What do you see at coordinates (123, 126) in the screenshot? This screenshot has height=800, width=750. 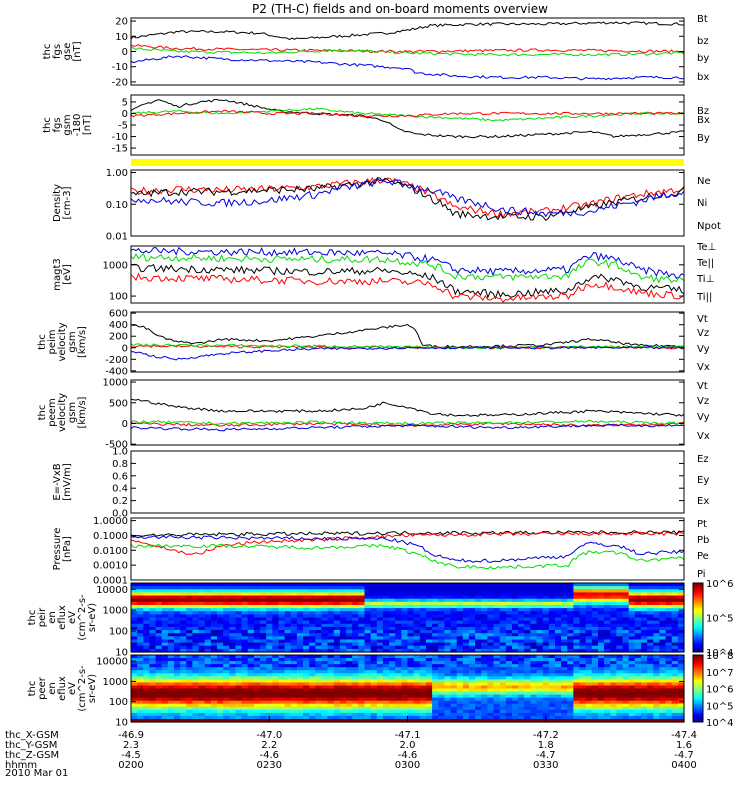 I see `y-tick-label: -5` at bounding box center [123, 126].